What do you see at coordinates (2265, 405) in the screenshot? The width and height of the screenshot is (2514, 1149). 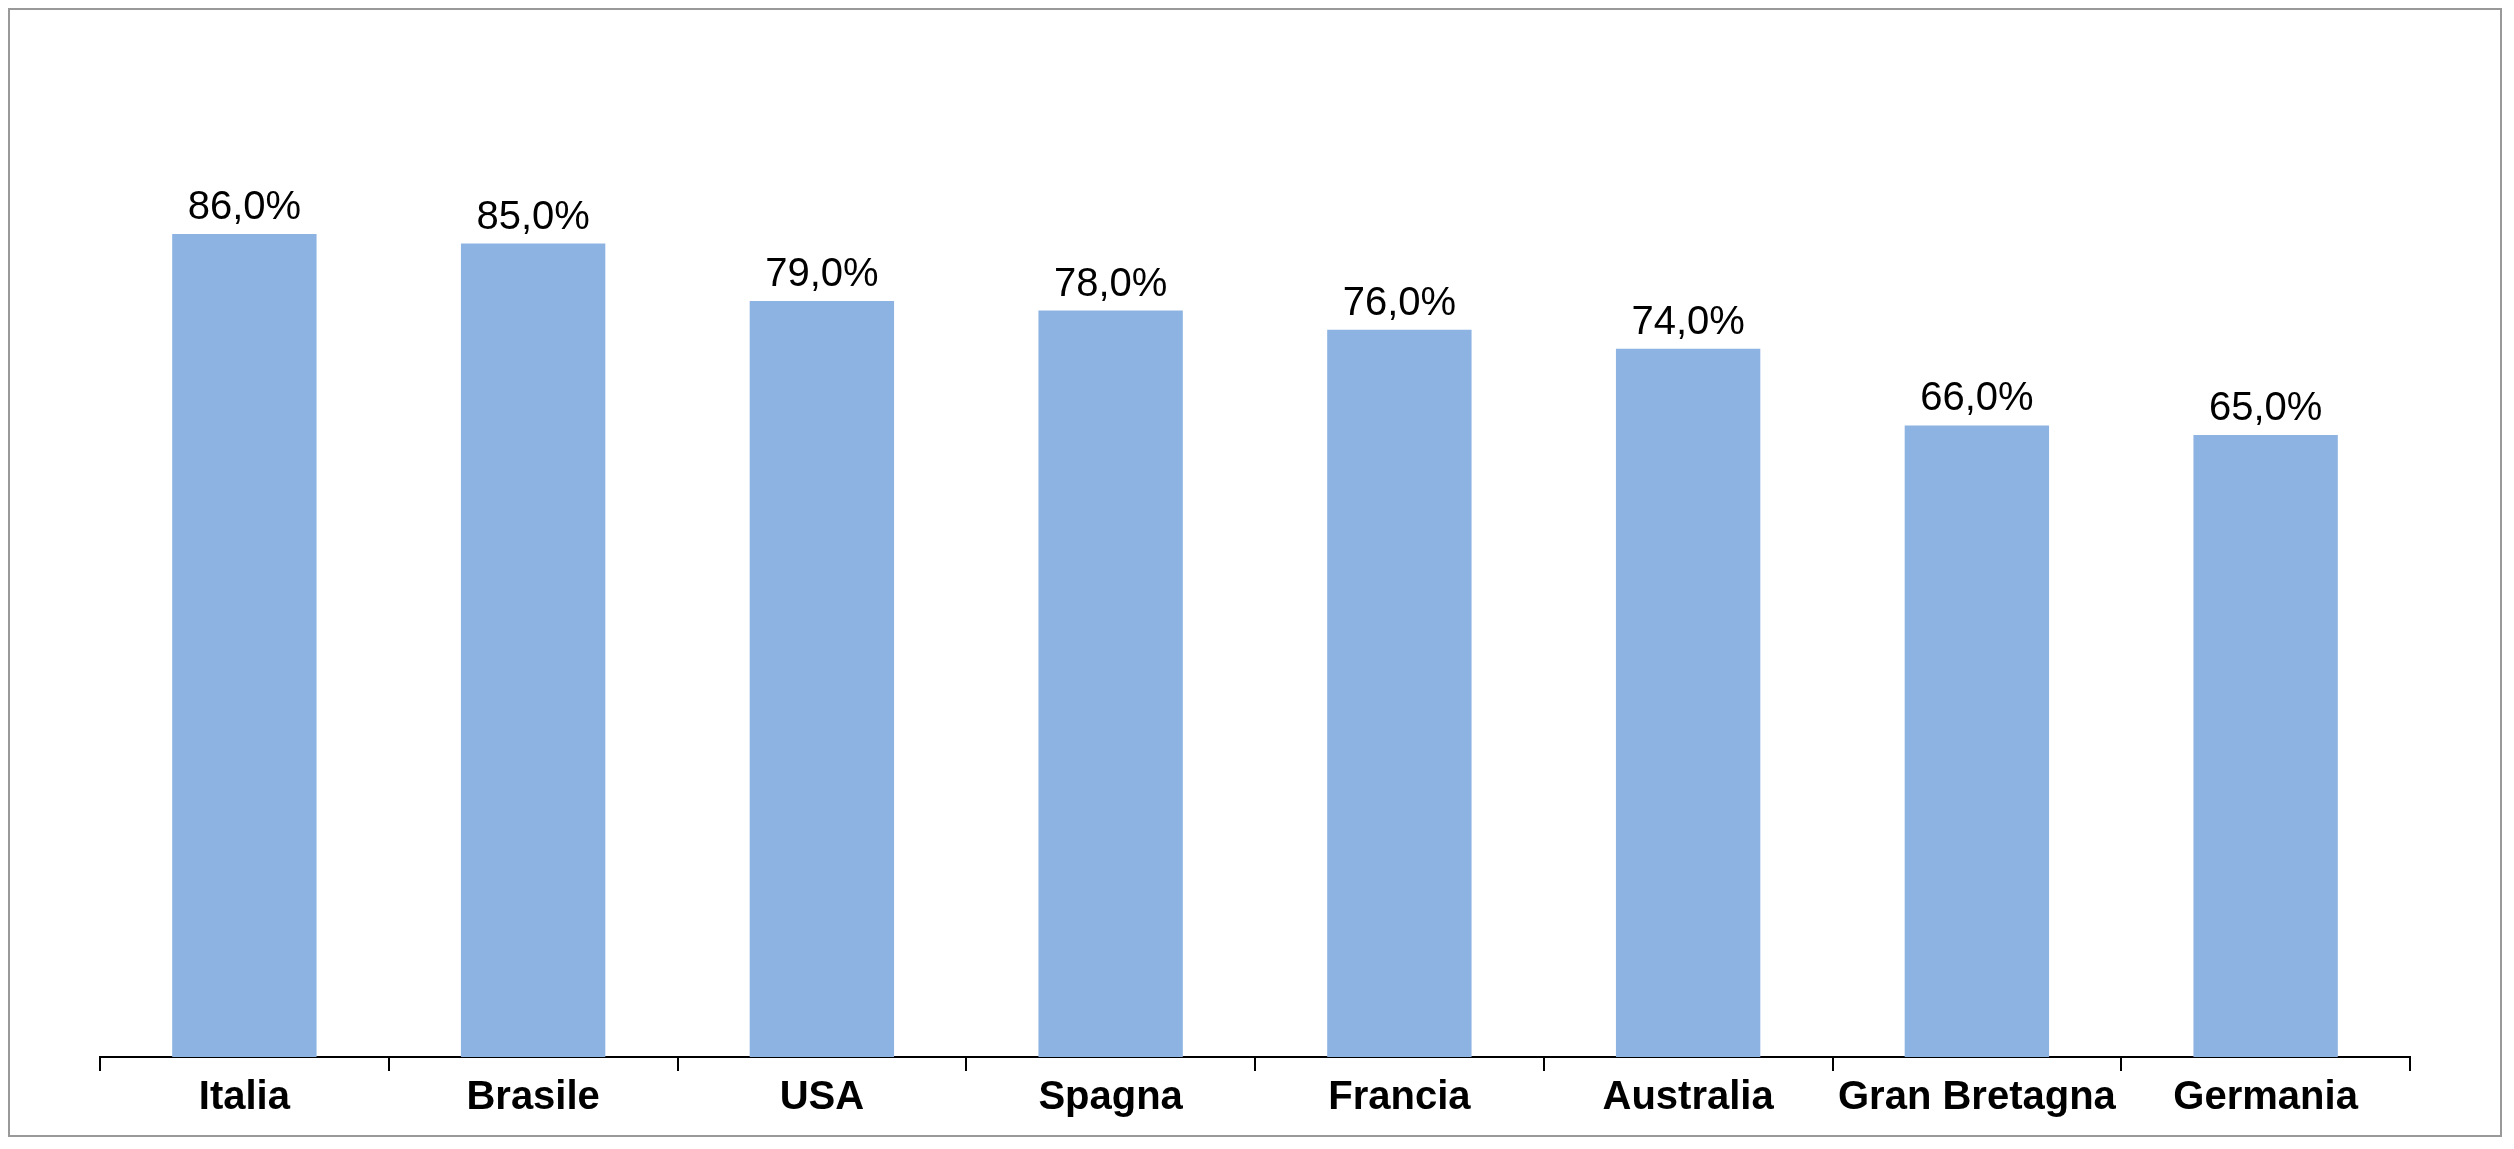 I see `data-label: 65,0%` at bounding box center [2265, 405].